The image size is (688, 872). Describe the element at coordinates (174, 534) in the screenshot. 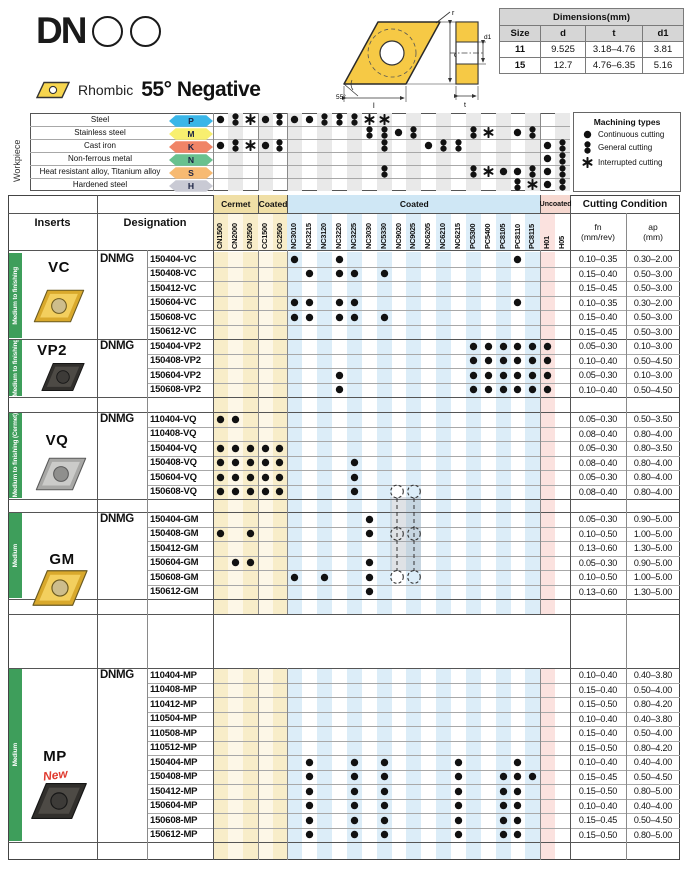

I see `designation-code: 150408-GM` at that location.